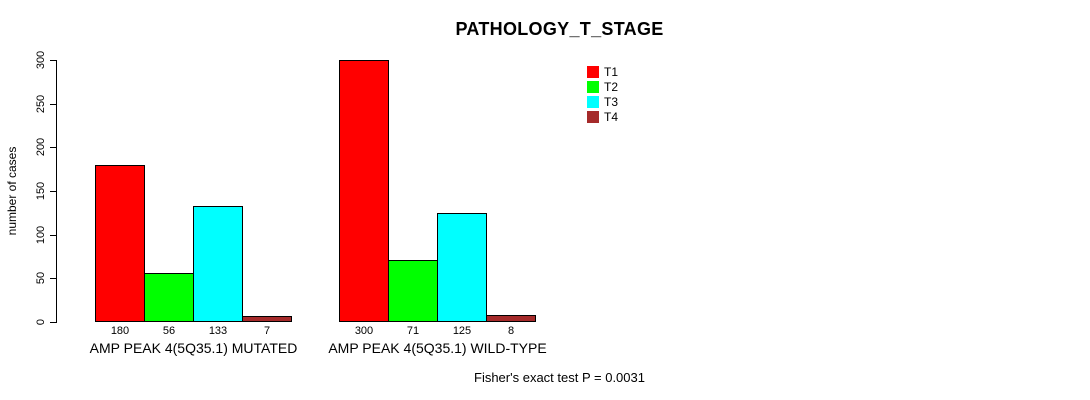  I want to click on y-tick-label: 50, so click(41, 278).